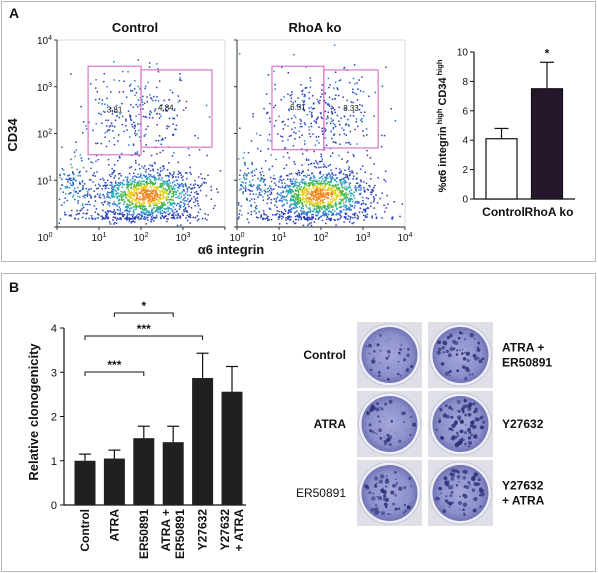 The width and height of the screenshot is (598, 573). Describe the element at coordinates (43, 88) in the screenshot. I see `tick-base: 10` at that location.